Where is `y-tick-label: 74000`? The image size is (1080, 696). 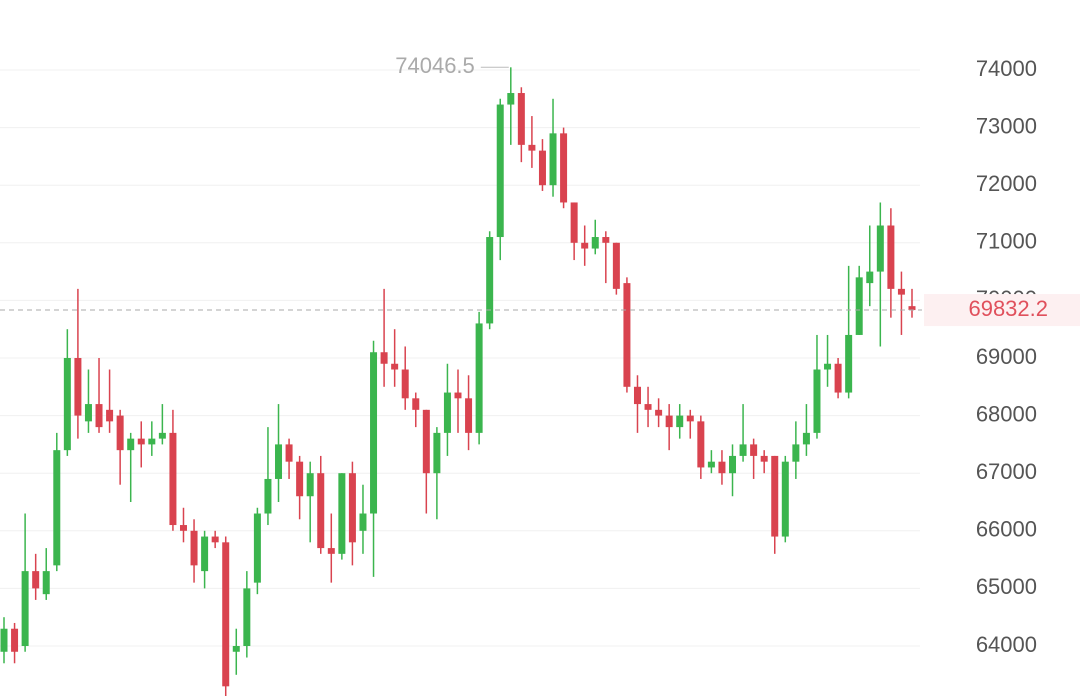
y-tick-label: 74000 is located at coordinates (1006, 68).